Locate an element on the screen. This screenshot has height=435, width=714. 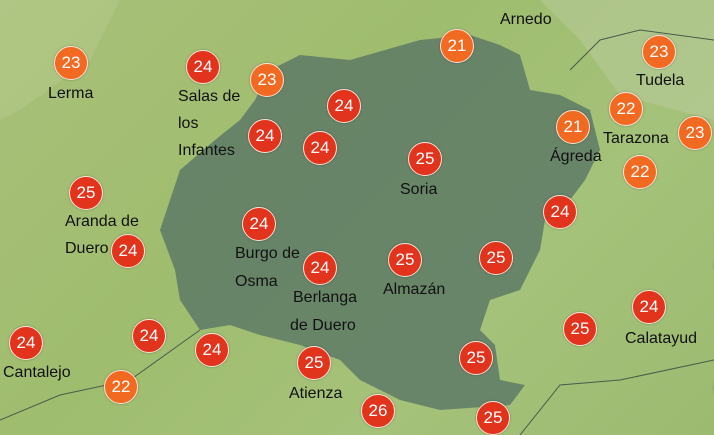
temperature-marker: 26 is located at coordinates (378, 411).